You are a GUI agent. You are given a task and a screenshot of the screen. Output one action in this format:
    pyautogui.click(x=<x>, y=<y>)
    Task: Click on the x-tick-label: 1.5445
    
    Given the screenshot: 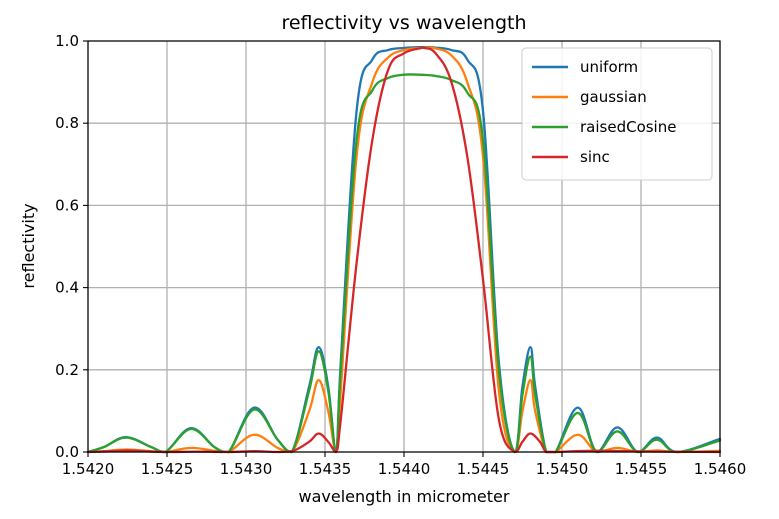 What is the action you would take?
    pyautogui.click(x=483, y=469)
    